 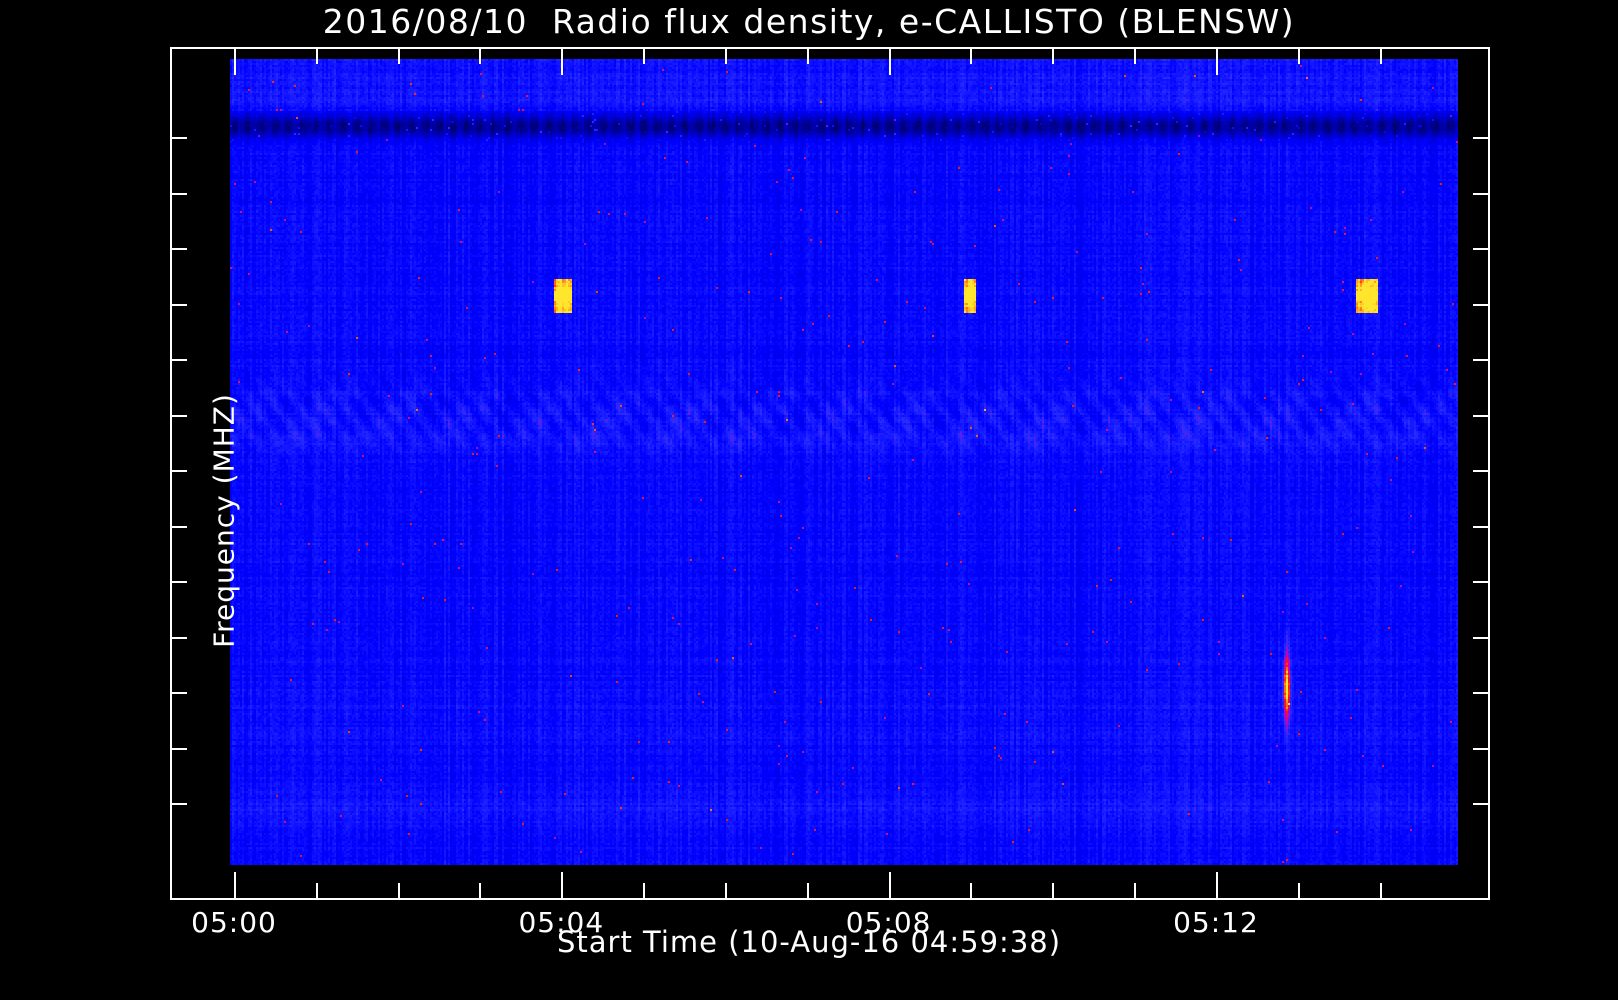 I want to click on x-axis-title: Start Time (10-Aug-16 04:59:38), so click(x=809, y=942).